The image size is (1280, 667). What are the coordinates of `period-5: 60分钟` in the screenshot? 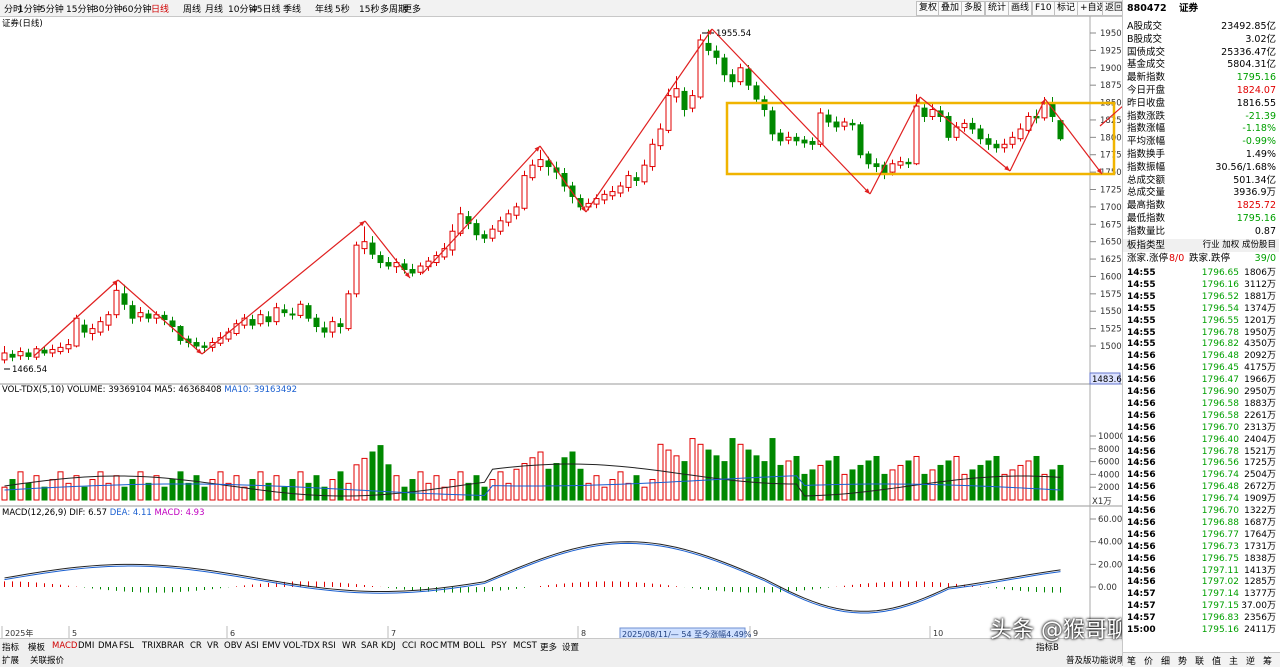 It's located at (137, 10).